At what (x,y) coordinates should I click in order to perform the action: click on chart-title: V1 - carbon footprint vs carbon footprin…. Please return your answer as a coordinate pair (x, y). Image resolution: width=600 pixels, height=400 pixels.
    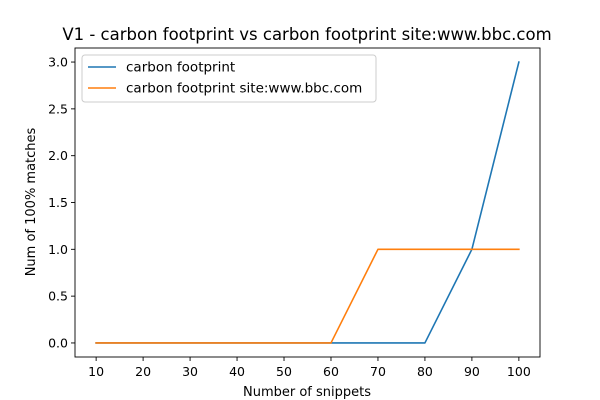
    Looking at the image, I should click on (306, 34).